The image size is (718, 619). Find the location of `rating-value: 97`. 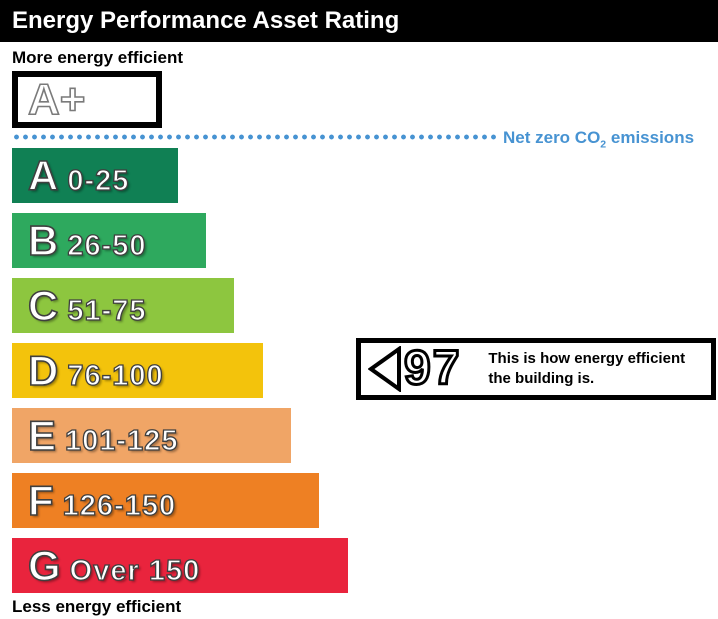

rating-value: 97 is located at coordinates (432, 368).